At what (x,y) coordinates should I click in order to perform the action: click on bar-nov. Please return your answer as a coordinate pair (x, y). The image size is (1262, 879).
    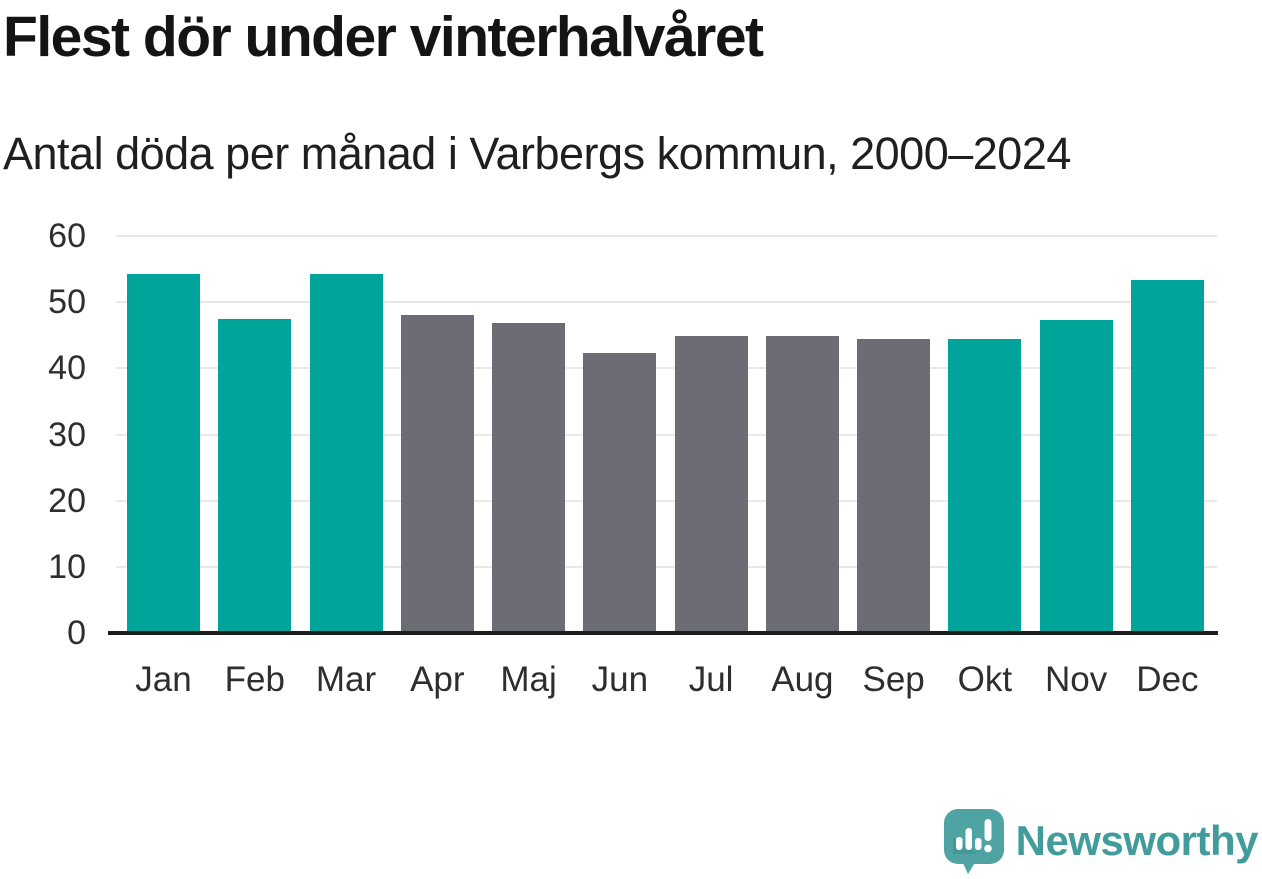
    Looking at the image, I should click on (1076, 476).